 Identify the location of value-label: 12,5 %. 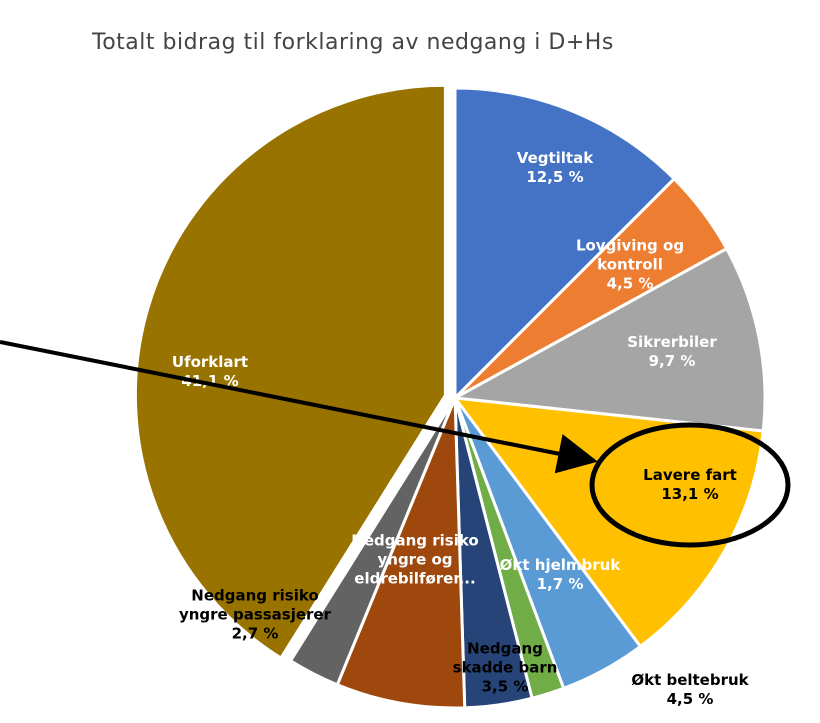
(555, 177).